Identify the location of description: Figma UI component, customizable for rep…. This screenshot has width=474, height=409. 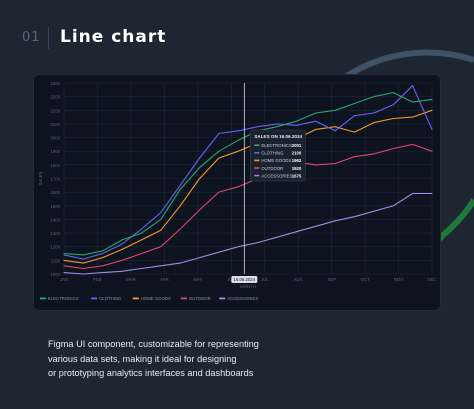
(213, 359).